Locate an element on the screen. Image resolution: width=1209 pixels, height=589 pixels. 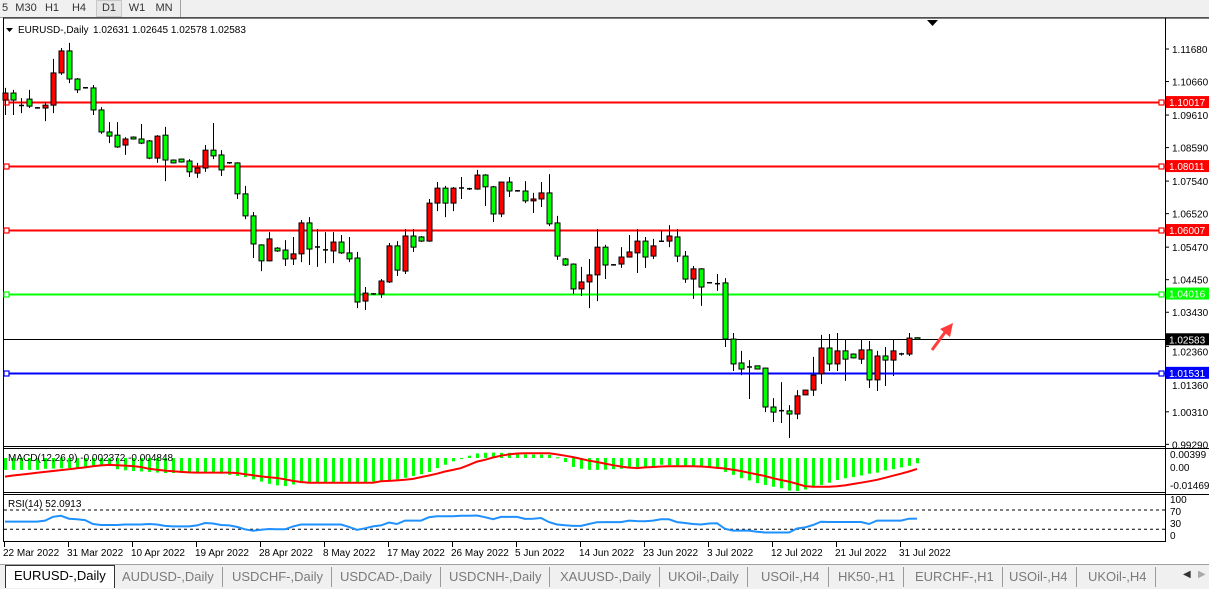
price-tick-label: 1.11680 is located at coordinates (1190, 50).